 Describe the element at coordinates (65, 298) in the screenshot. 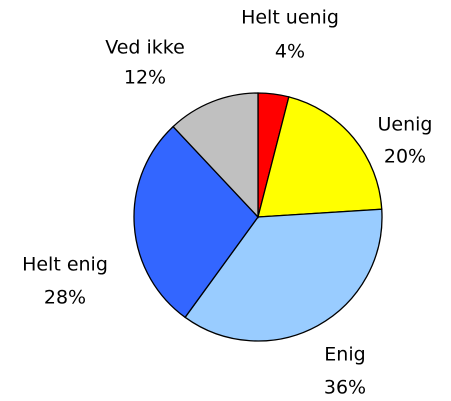

I see `slice-value: 28%` at that location.